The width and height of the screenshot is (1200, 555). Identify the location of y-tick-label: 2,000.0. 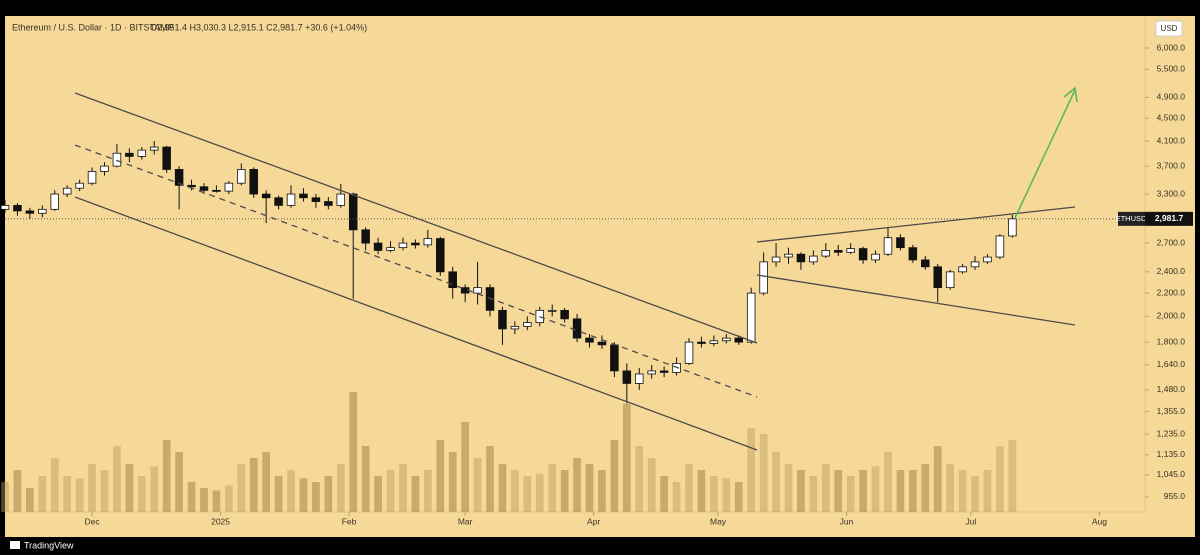
(1171, 316).